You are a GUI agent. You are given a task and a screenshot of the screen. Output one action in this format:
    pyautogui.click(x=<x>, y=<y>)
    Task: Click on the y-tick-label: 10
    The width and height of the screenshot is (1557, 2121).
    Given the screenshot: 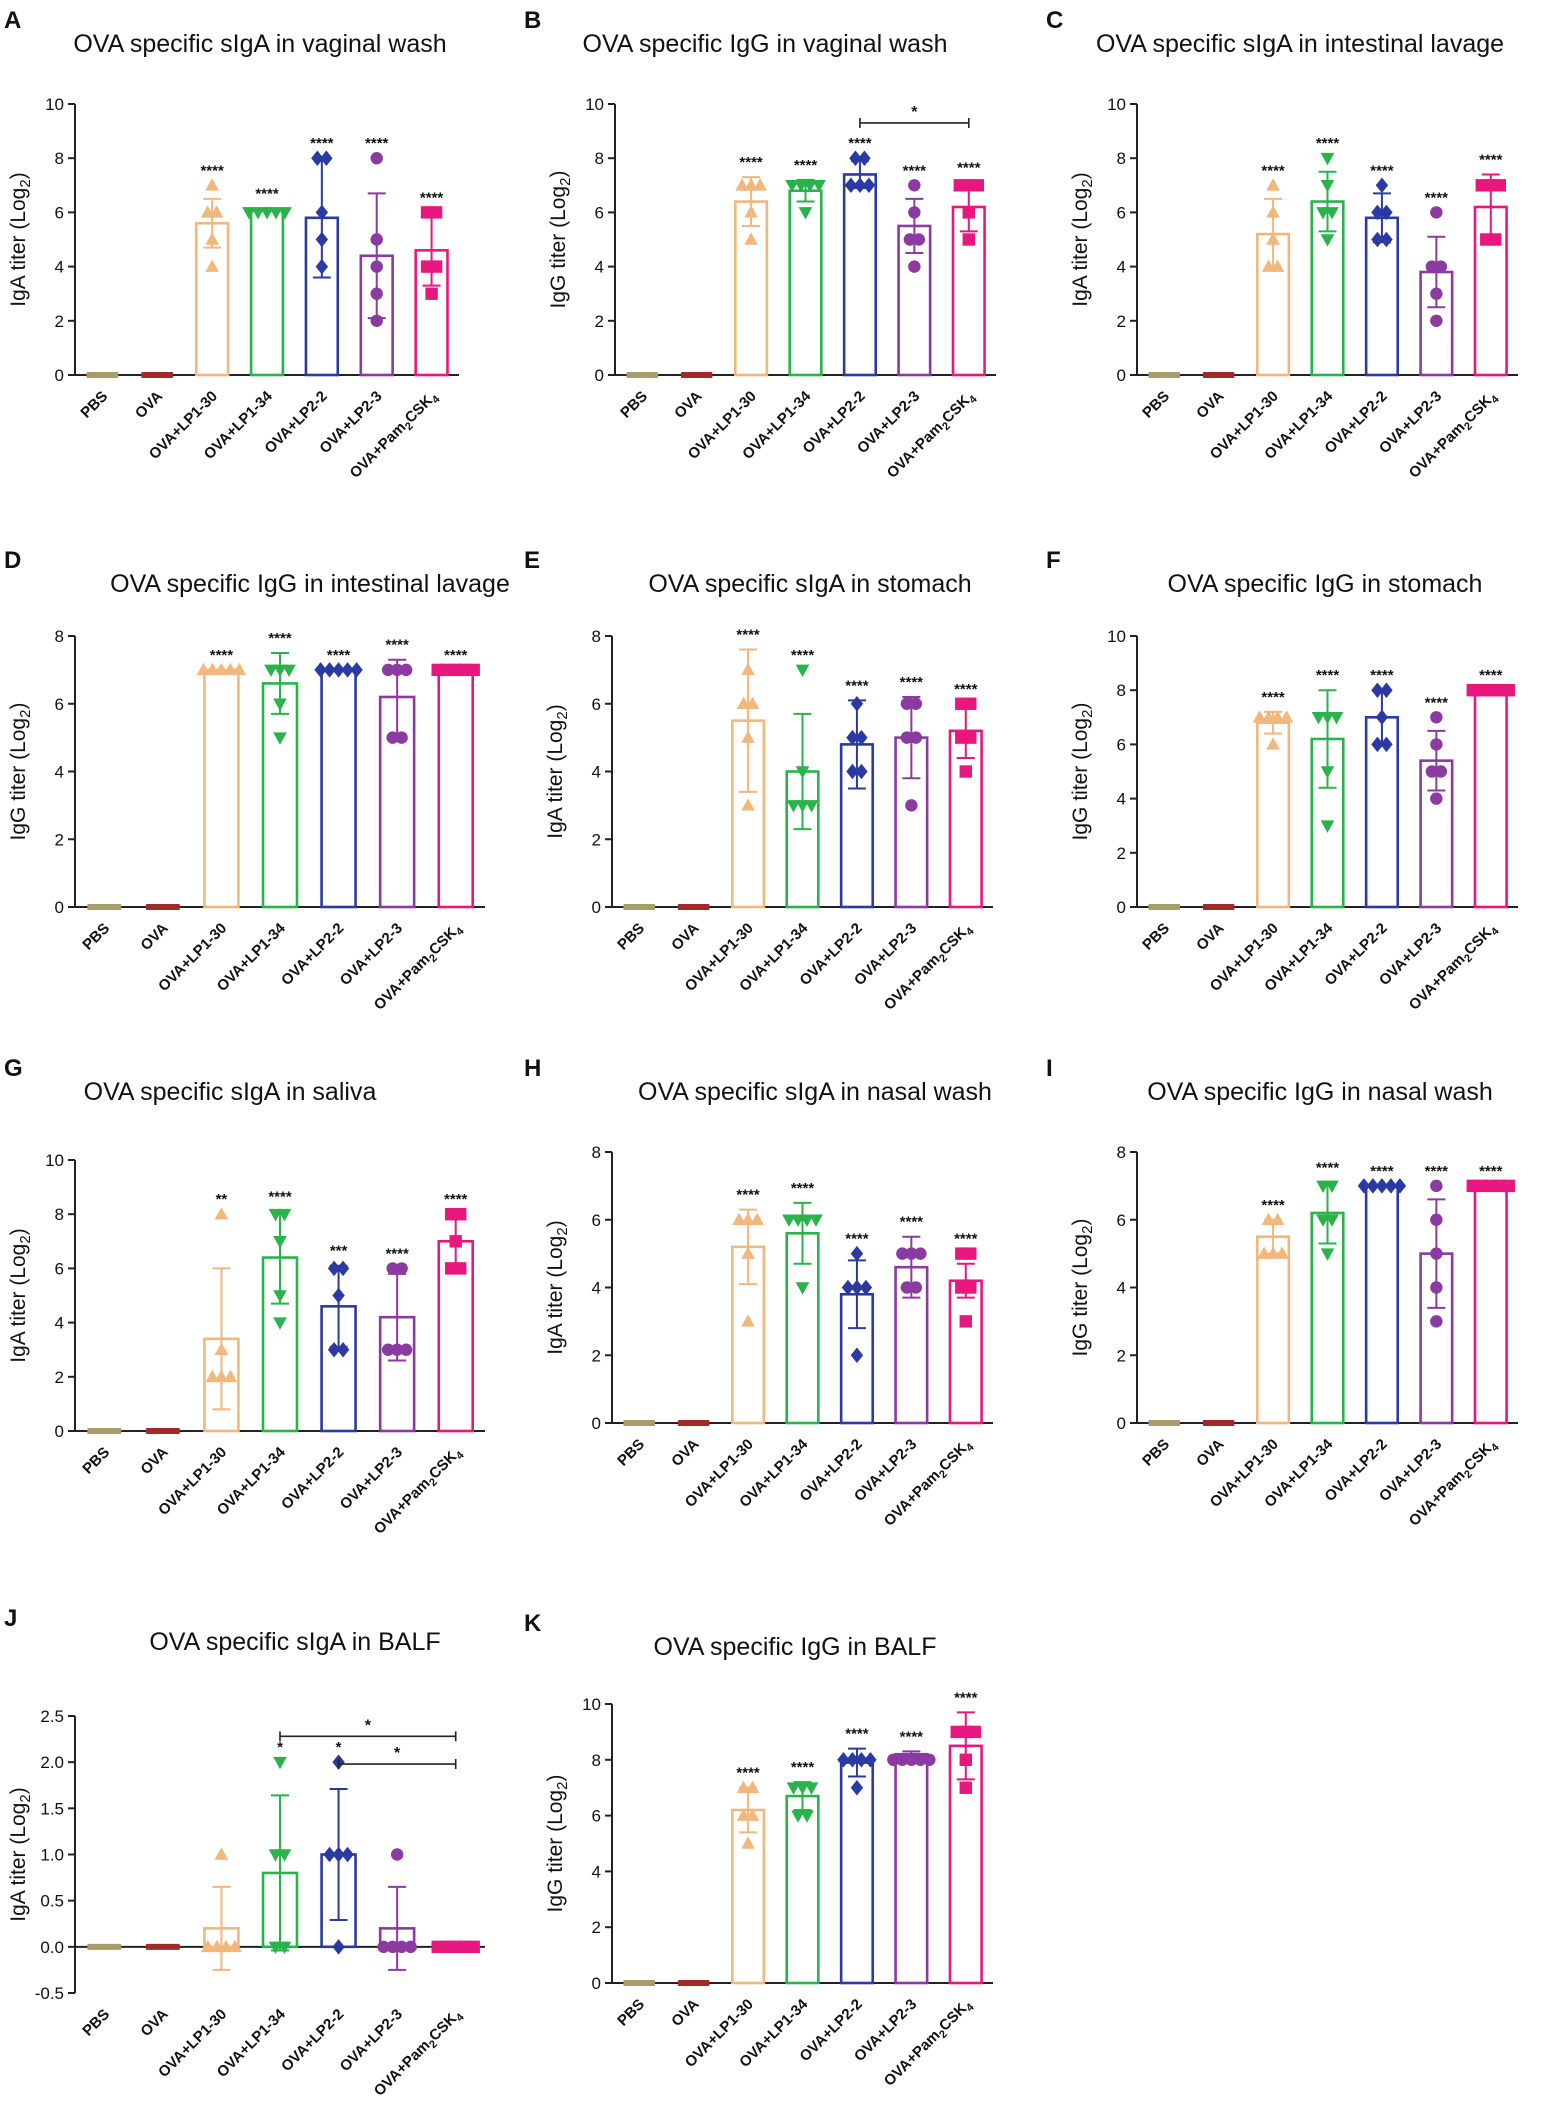 What is the action you would take?
    pyautogui.click(x=594, y=104)
    